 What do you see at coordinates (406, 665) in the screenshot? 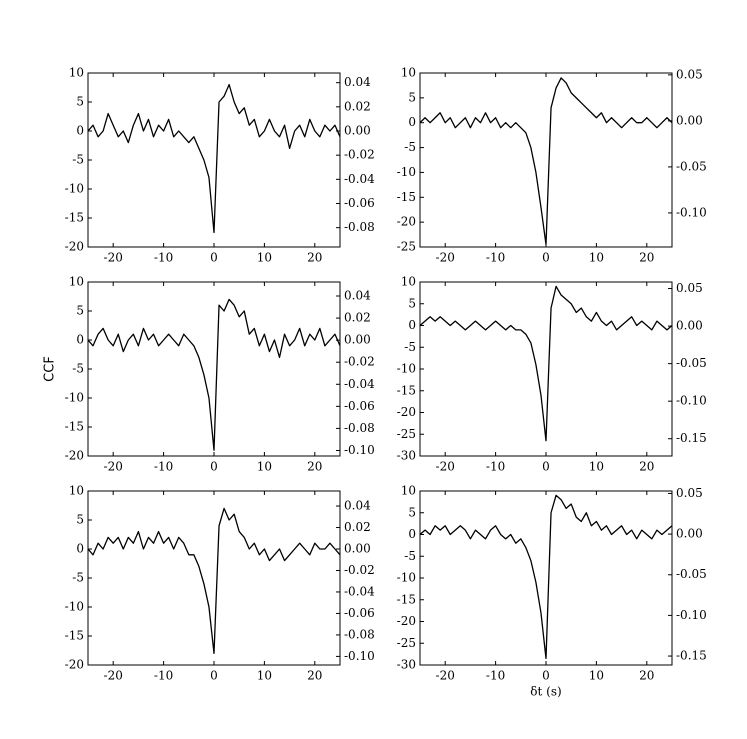
I see `y-tick-label: -30` at bounding box center [406, 665].